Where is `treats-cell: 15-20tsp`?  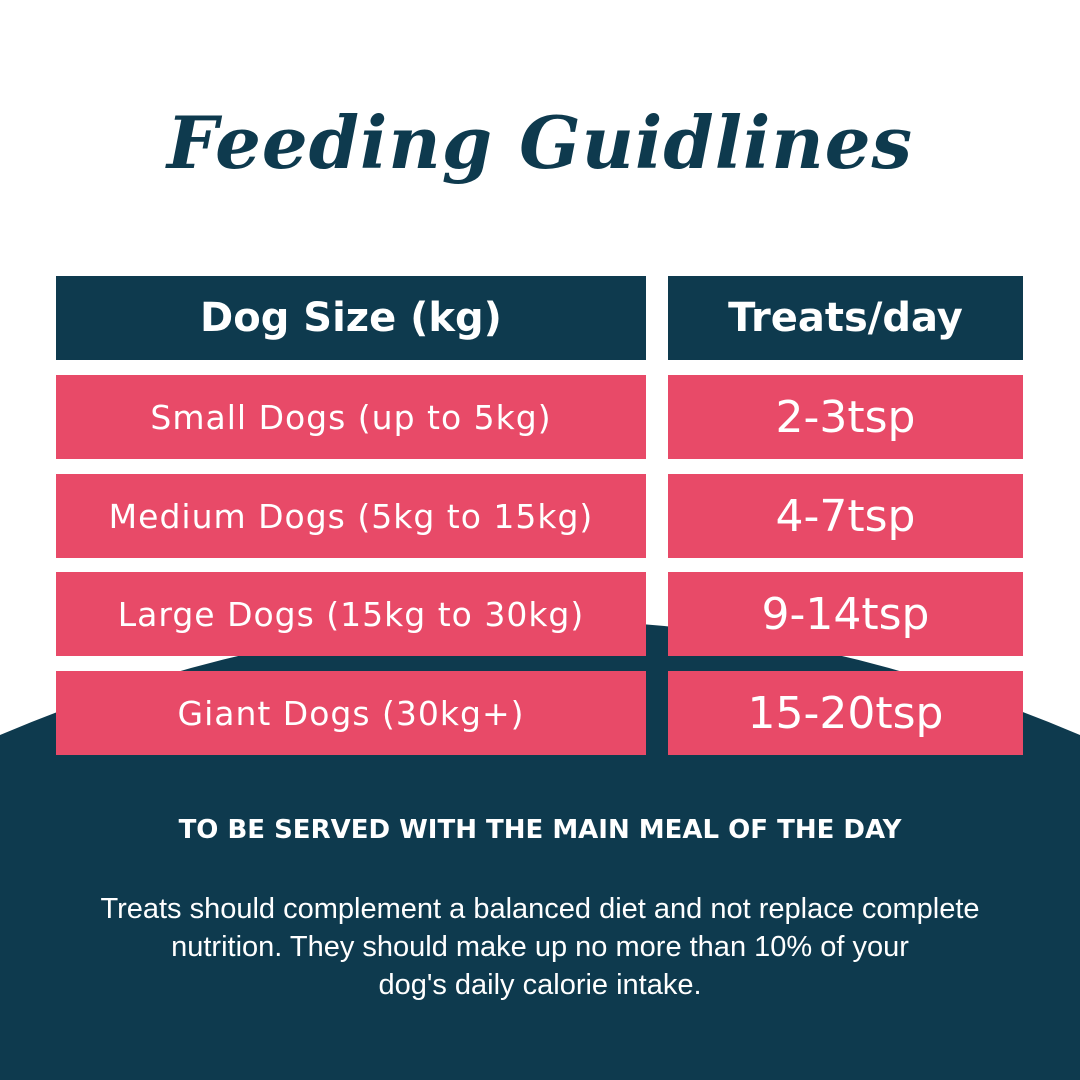
treats-cell: 15-20tsp is located at coordinates (845, 713).